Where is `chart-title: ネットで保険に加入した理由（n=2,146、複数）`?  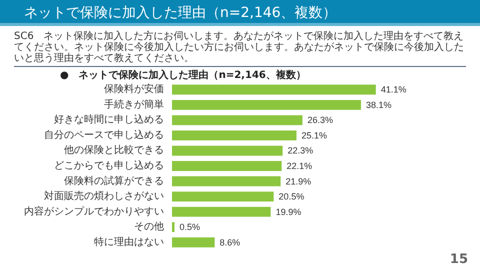 chart-title: ネットで保険に加入した理由（n=2,146、複数） is located at coordinates (240, 13).